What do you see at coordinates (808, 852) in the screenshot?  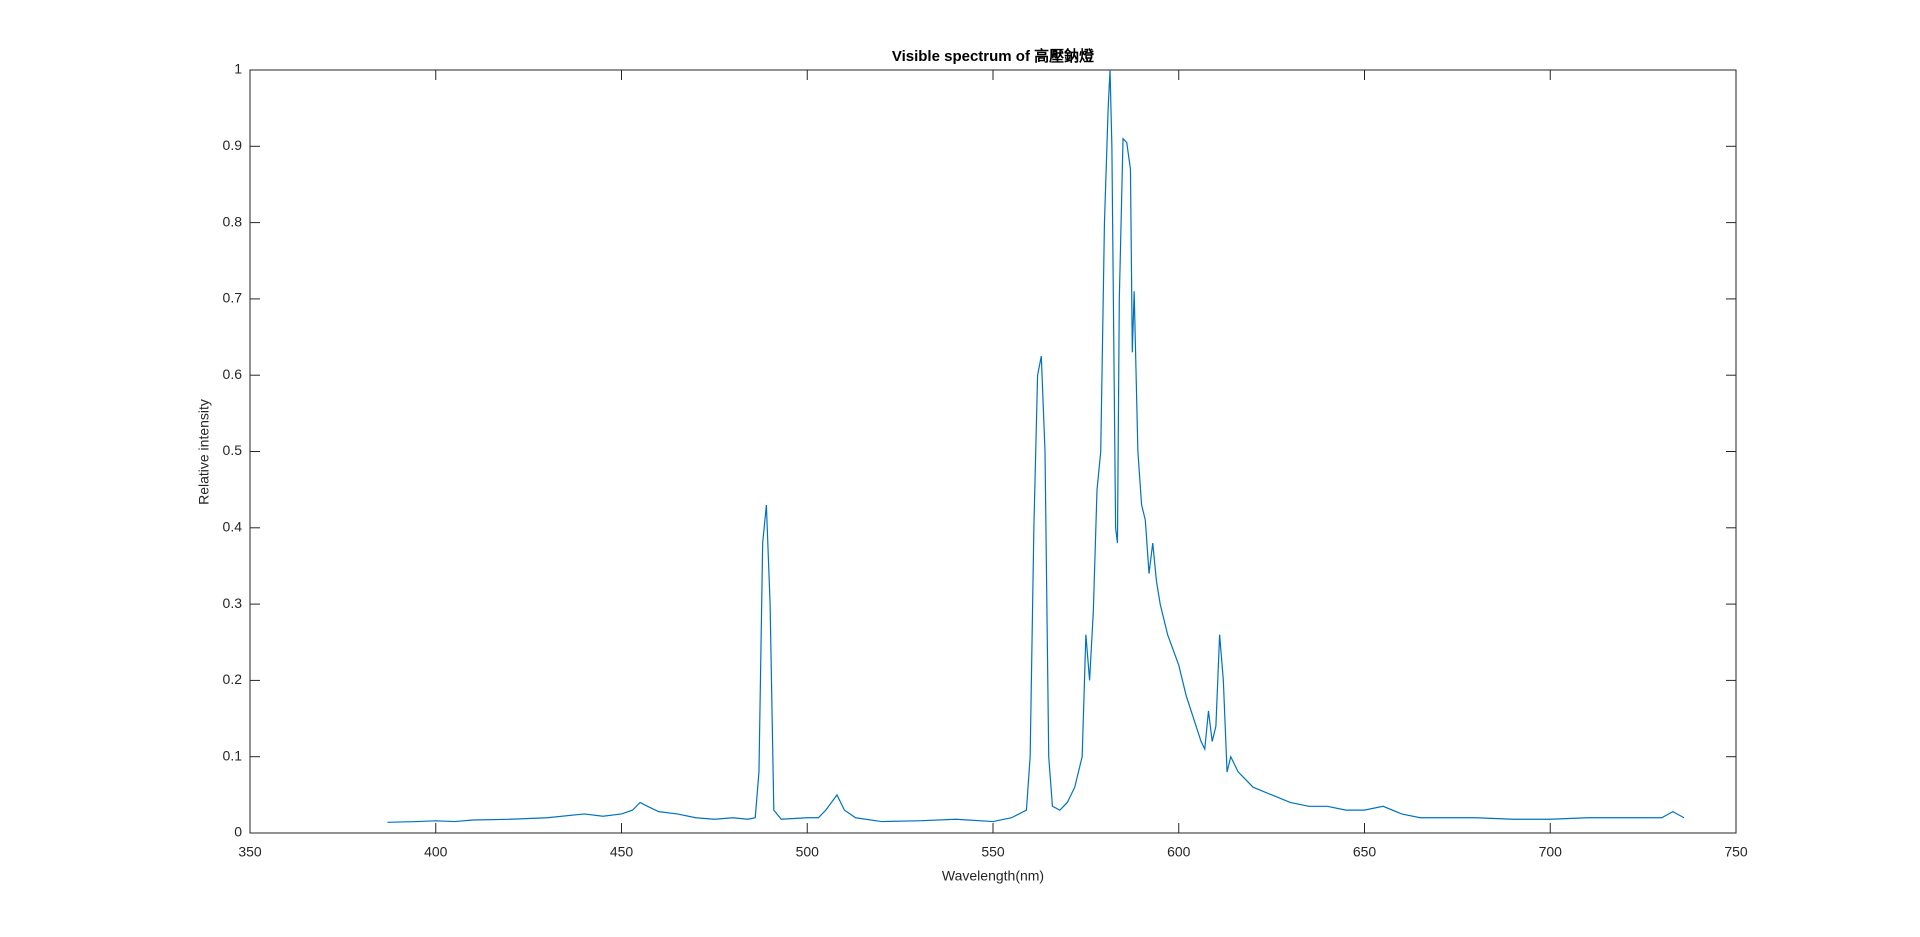 I see `x-tick-label: 500` at bounding box center [808, 852].